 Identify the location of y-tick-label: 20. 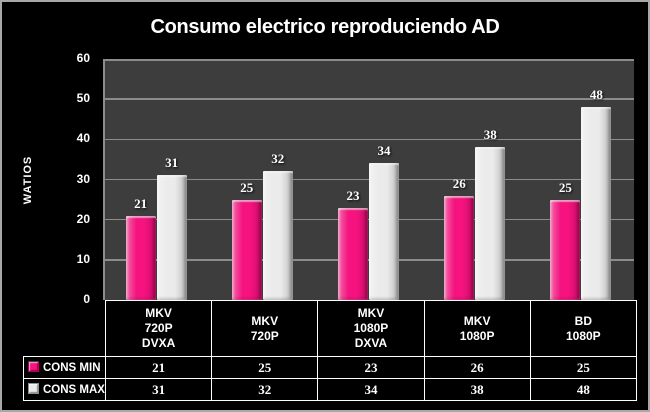
(83, 218).